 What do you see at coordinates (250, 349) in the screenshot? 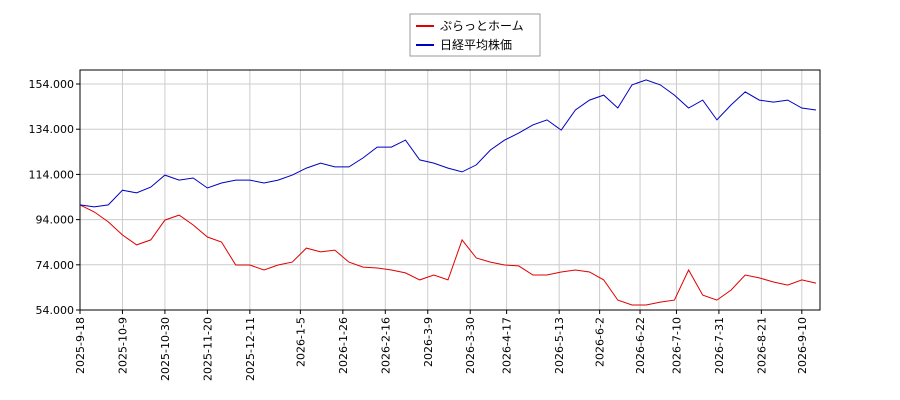
I see `x-tick-label: 2025-12-11` at bounding box center [250, 349].